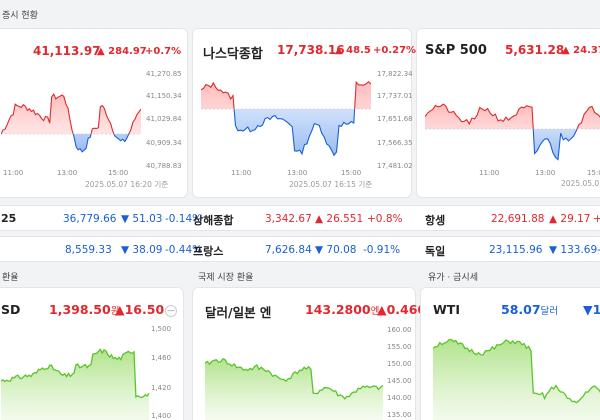  I want to click on timestamp: 2025.05.07, so click(580, 183).